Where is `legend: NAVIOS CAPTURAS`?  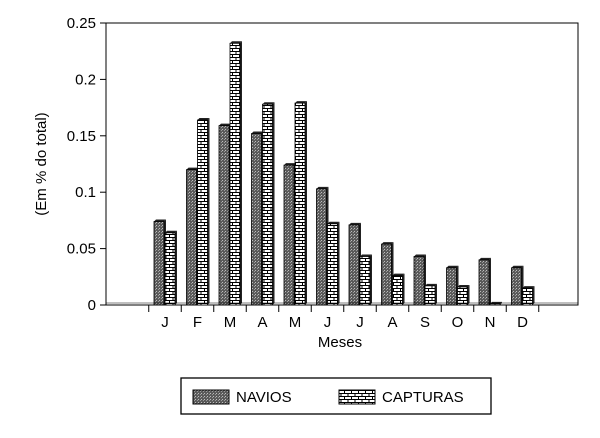 legend: NAVIOS CAPTURAS is located at coordinates (336, 396).